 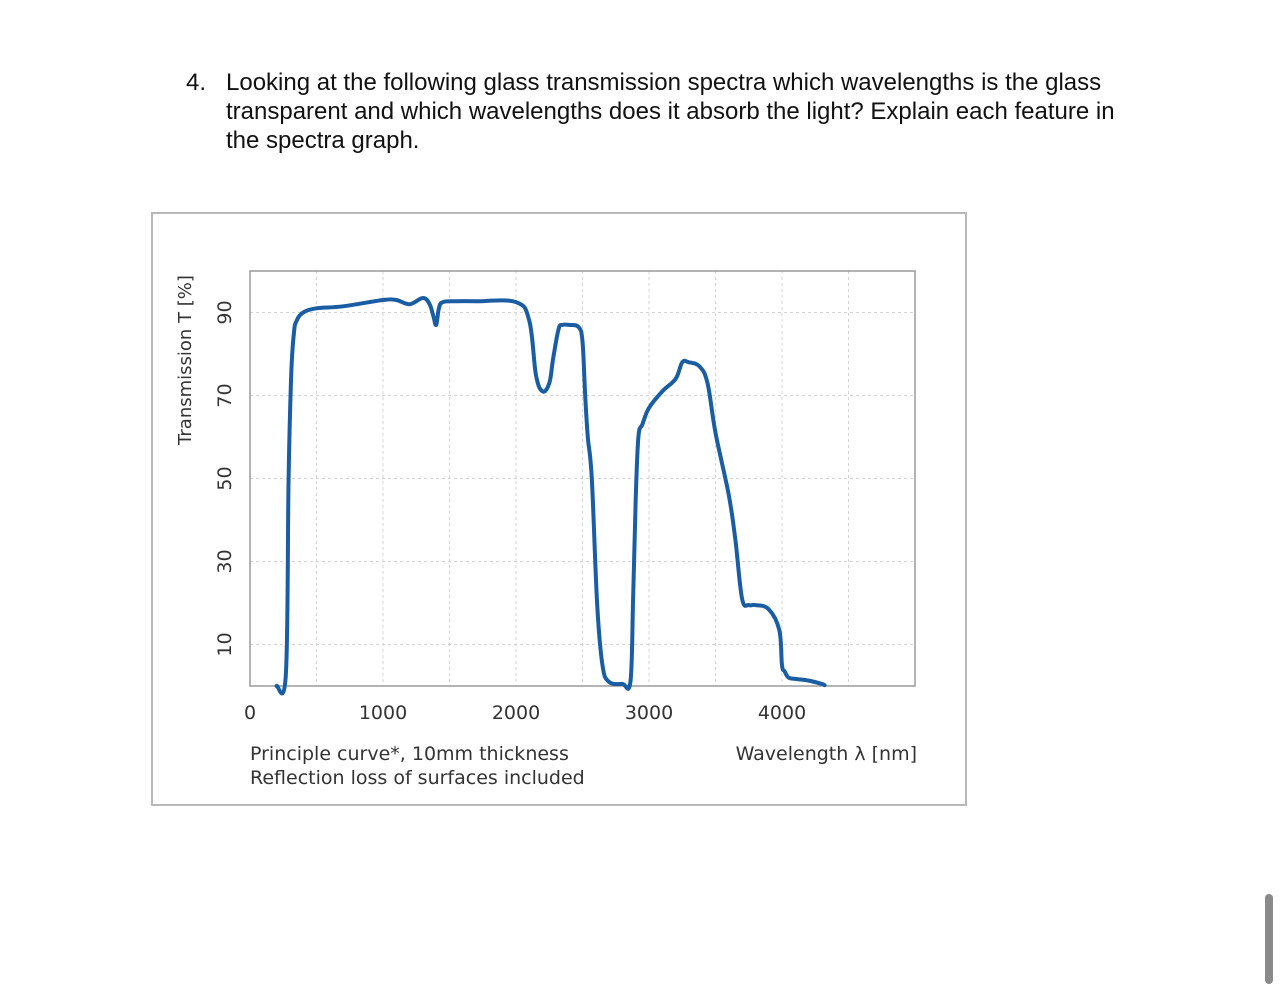 What do you see at coordinates (409, 754) in the screenshot?
I see `note-line-1: Principle curve*, 10mm thickness` at bounding box center [409, 754].